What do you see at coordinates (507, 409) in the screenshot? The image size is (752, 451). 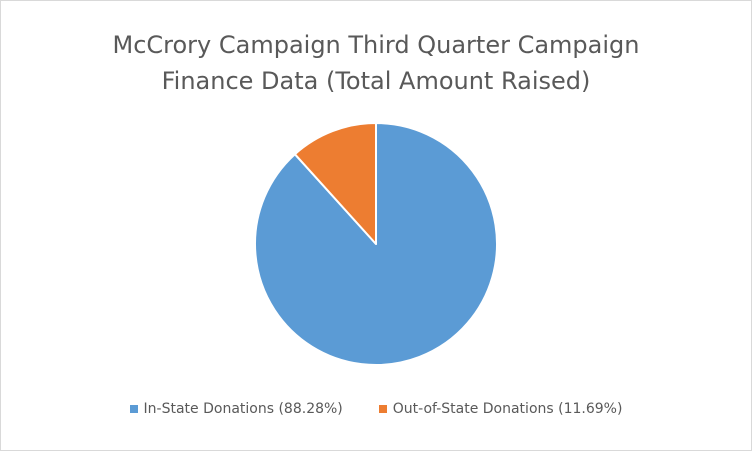 I see `legend-label-out-of-state: Out-of-State Donations (11.69%)` at bounding box center [507, 409].